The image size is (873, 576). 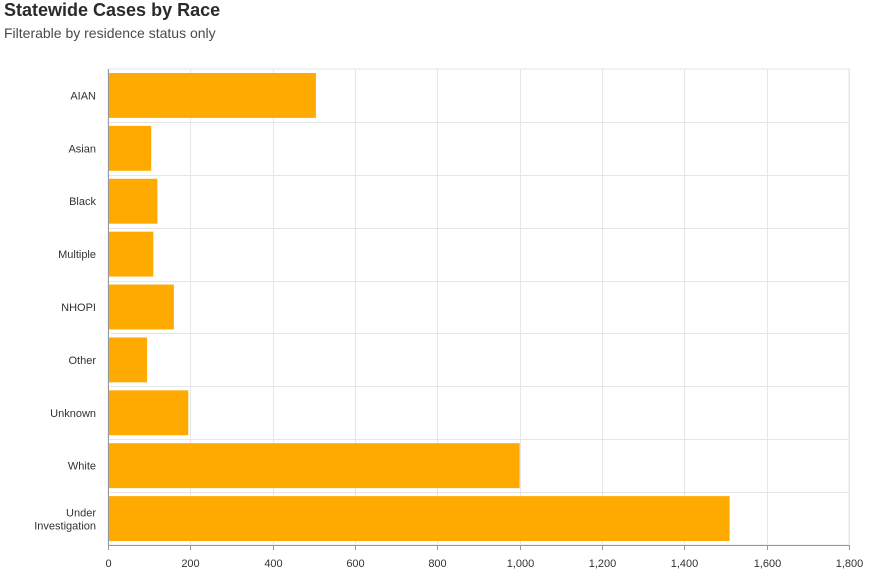 What do you see at coordinates (82, 149) in the screenshot?
I see `y-category-label: Asian` at bounding box center [82, 149].